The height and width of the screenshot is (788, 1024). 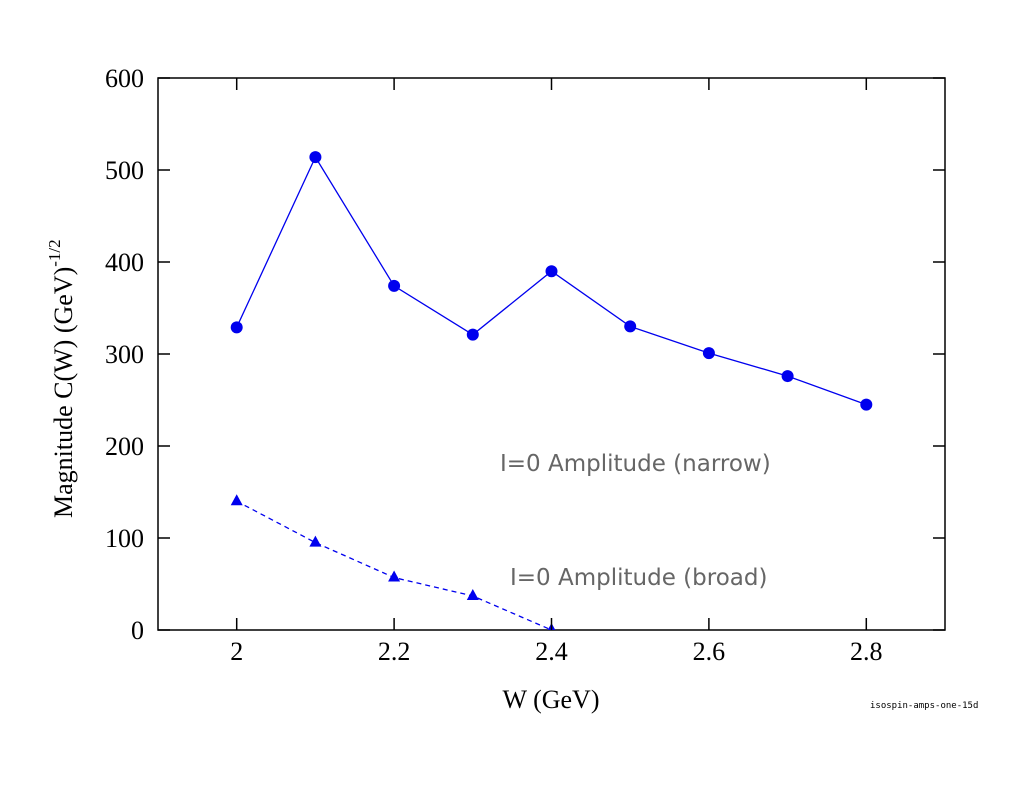 I want to click on y-tick-label: 400, so click(x=124, y=262).